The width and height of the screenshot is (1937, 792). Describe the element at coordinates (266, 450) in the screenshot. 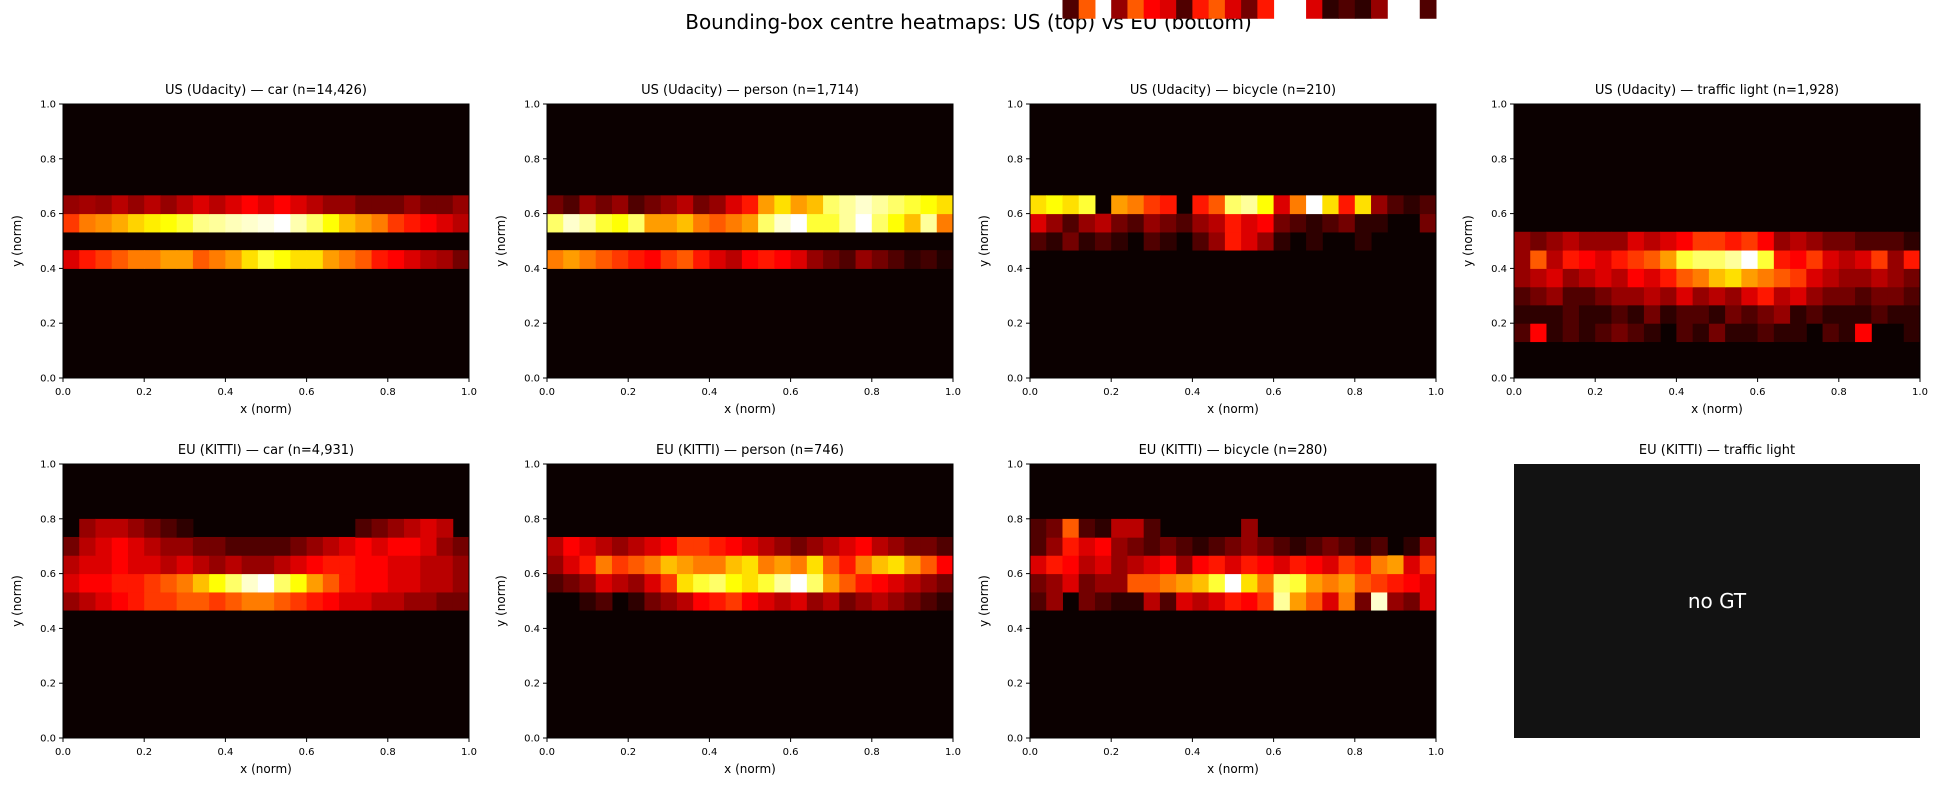

I see `panel-title: EU (KITTI) — car (n=4,931)` at that location.